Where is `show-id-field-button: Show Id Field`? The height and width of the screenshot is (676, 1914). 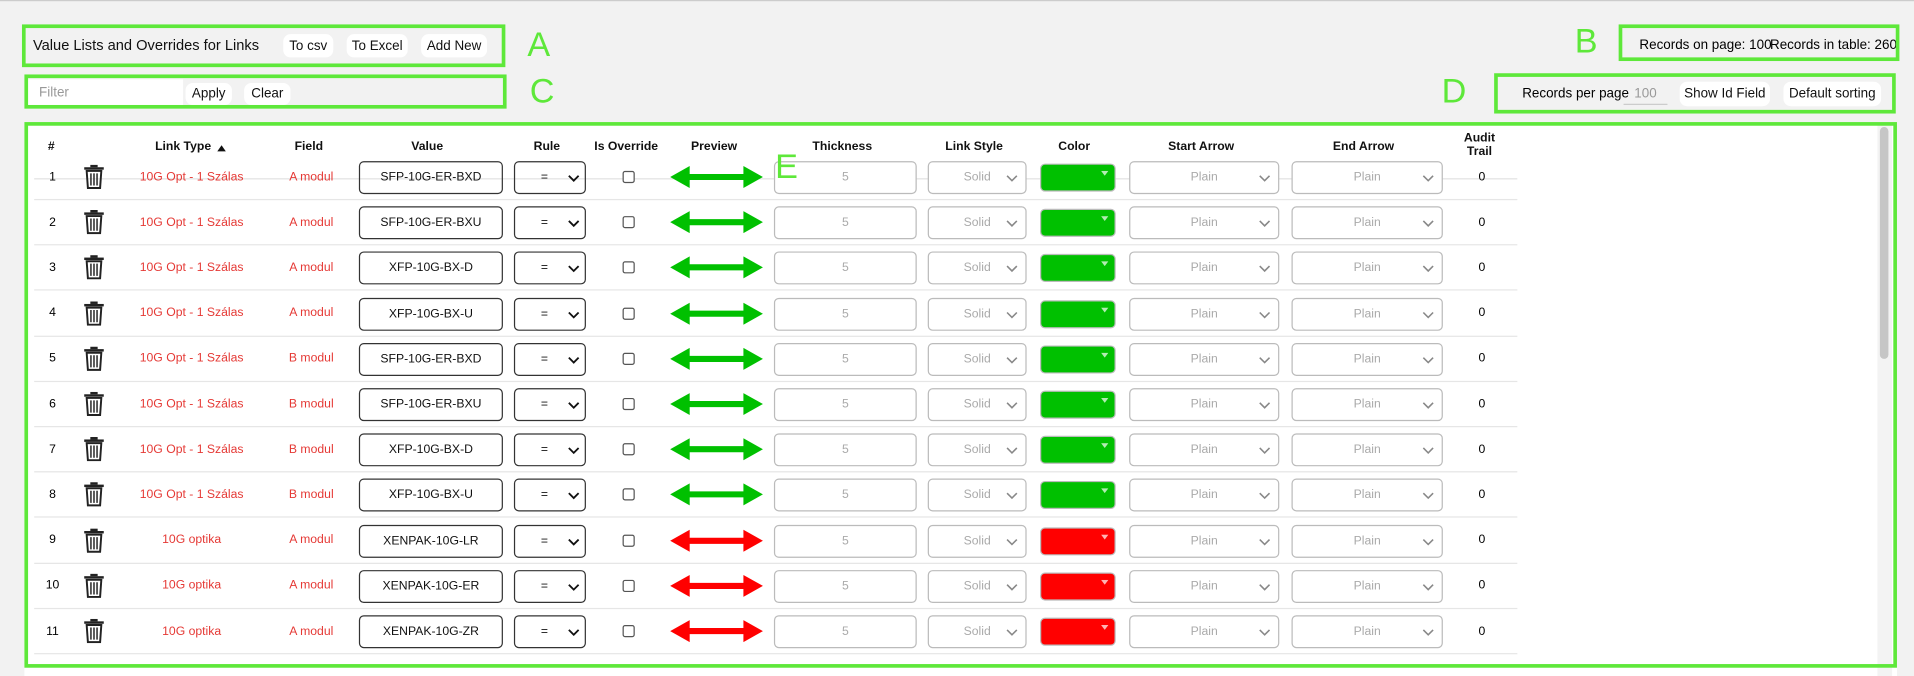
show-id-field-button: Show Id Field is located at coordinates (1725, 94).